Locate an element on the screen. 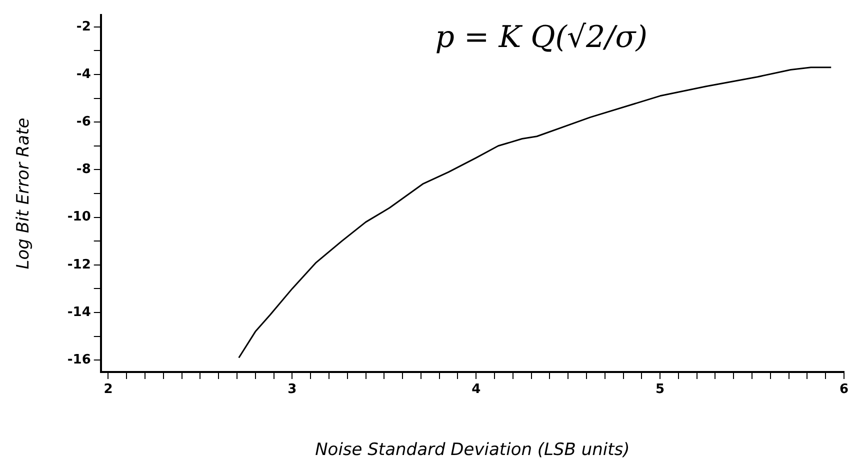  y-tick-label: -8 is located at coordinates (83, 170).